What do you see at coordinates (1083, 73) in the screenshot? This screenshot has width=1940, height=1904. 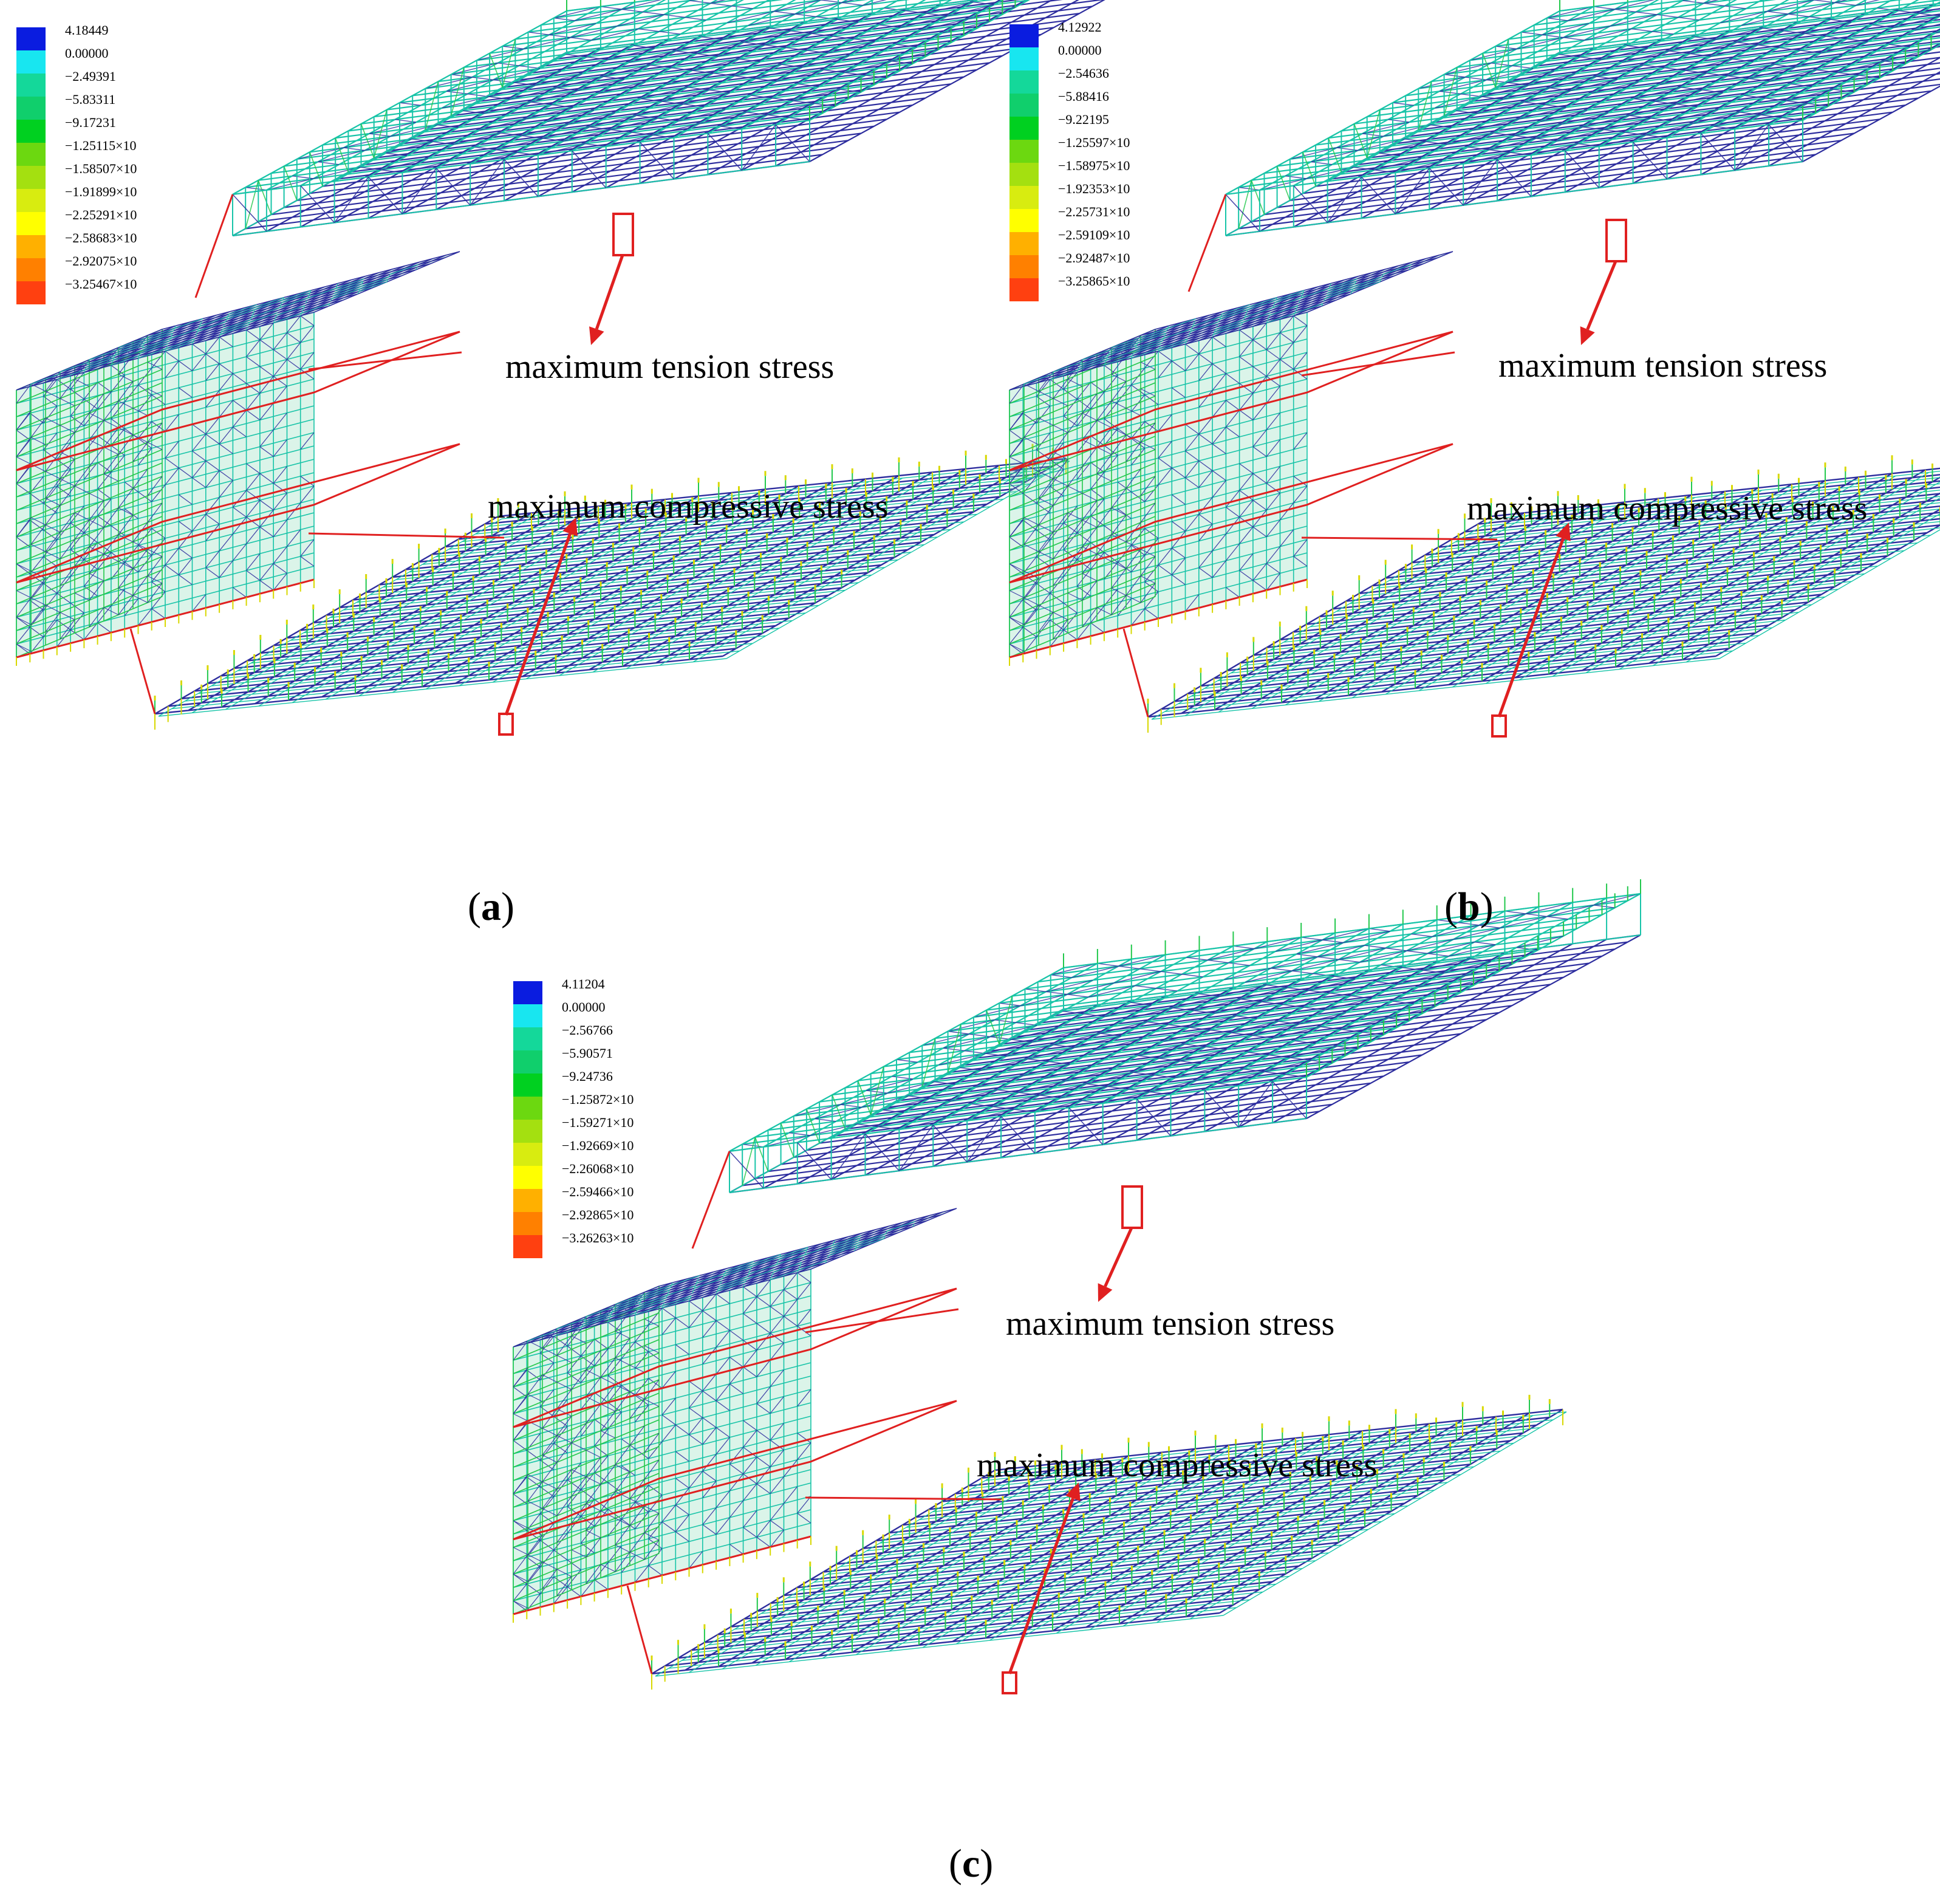 I see `legend-value: −2.54636` at bounding box center [1083, 73].